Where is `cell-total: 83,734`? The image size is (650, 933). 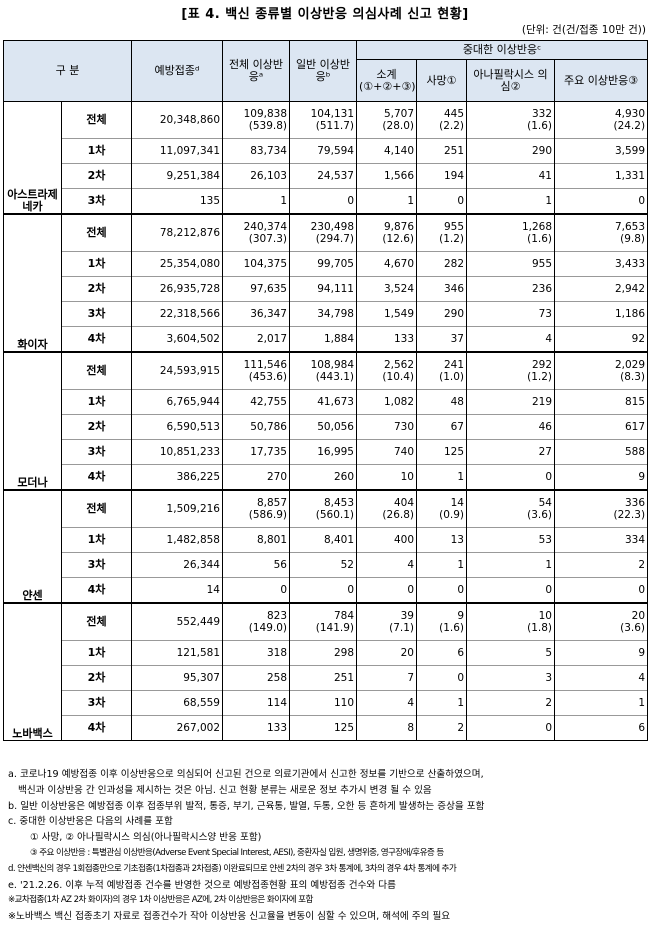
cell-total: 83,734 is located at coordinates (256, 151).